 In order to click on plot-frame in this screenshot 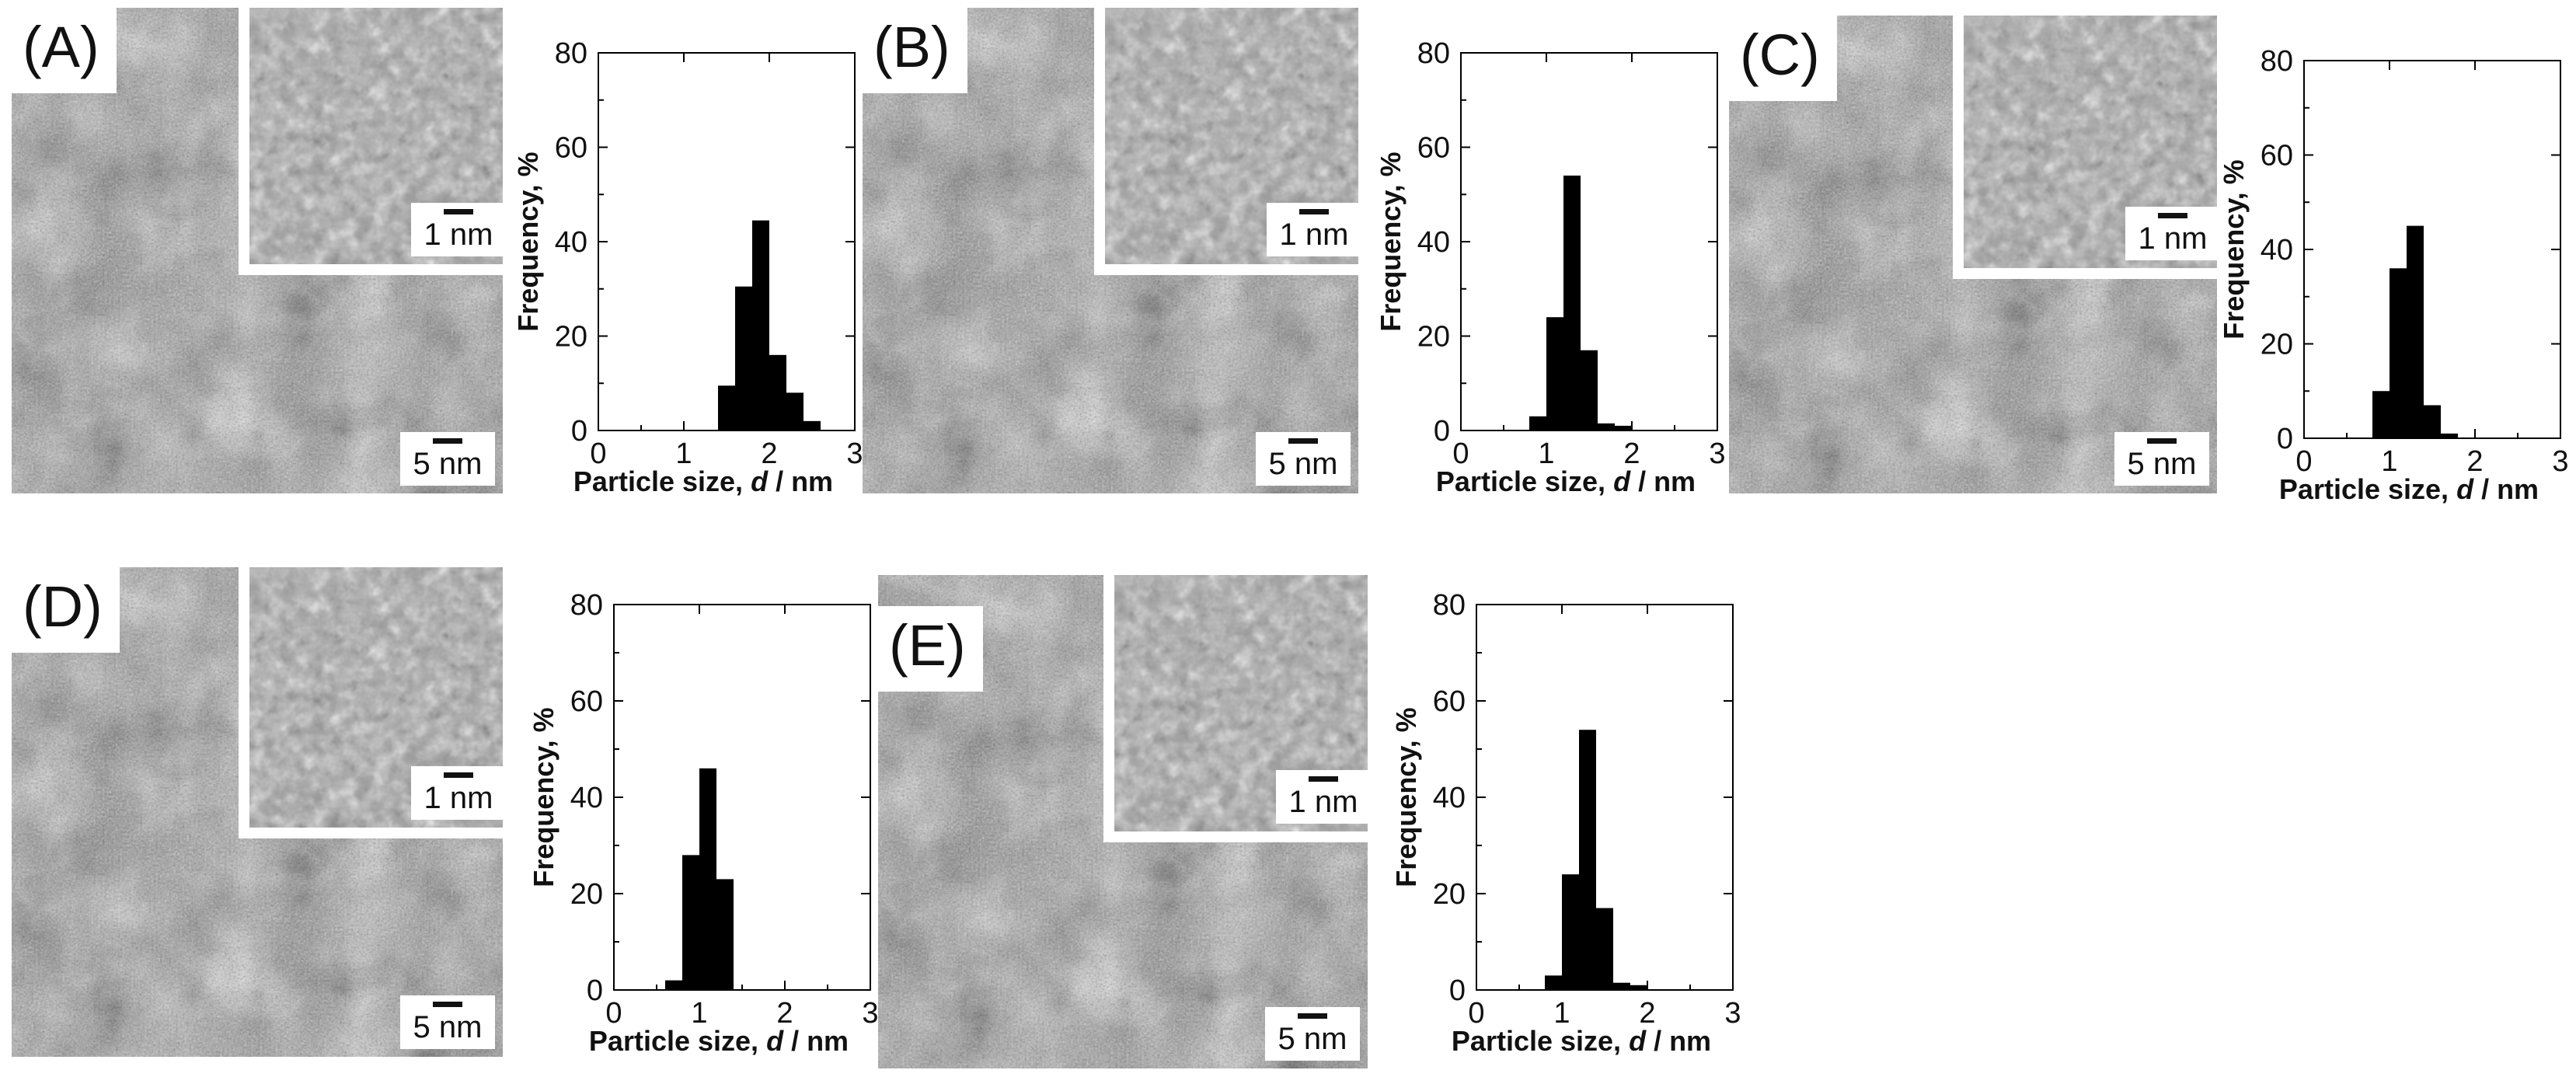, I will do `click(742, 797)`.